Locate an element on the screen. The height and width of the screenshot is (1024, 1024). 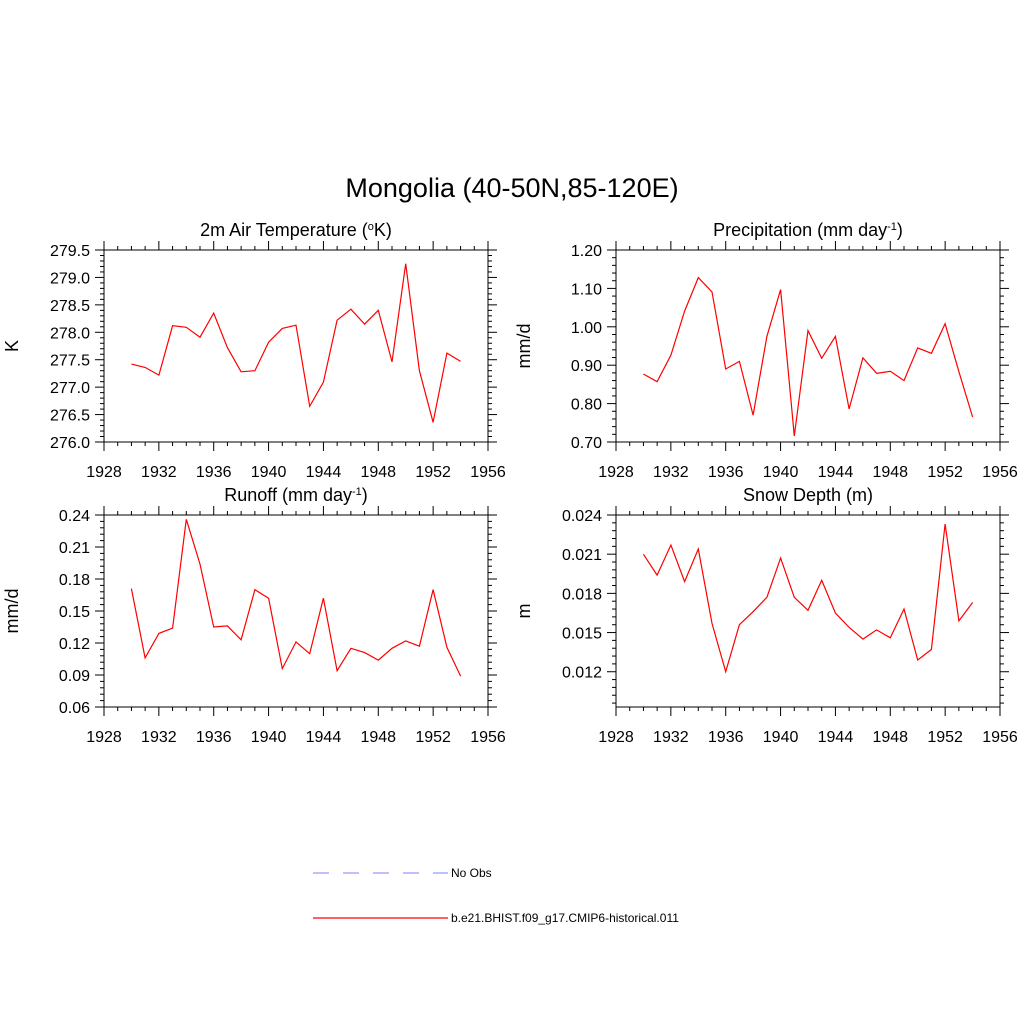
snow-depth-y-tick-label: 0.018 is located at coordinates (582, 594).